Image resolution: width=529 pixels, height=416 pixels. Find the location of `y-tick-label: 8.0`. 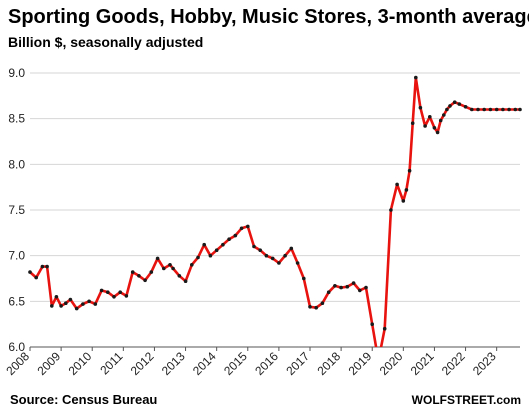

y-tick-label: 8.0 is located at coordinates (16, 164).